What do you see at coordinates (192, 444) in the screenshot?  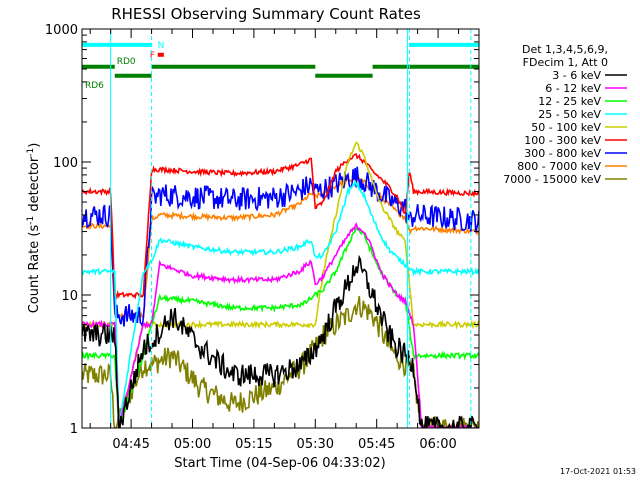 I see `x-tick-label: 05:00` at bounding box center [192, 444].